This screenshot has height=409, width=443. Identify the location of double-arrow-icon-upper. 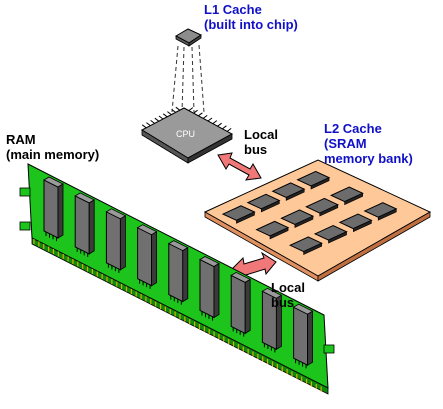
(239, 166).